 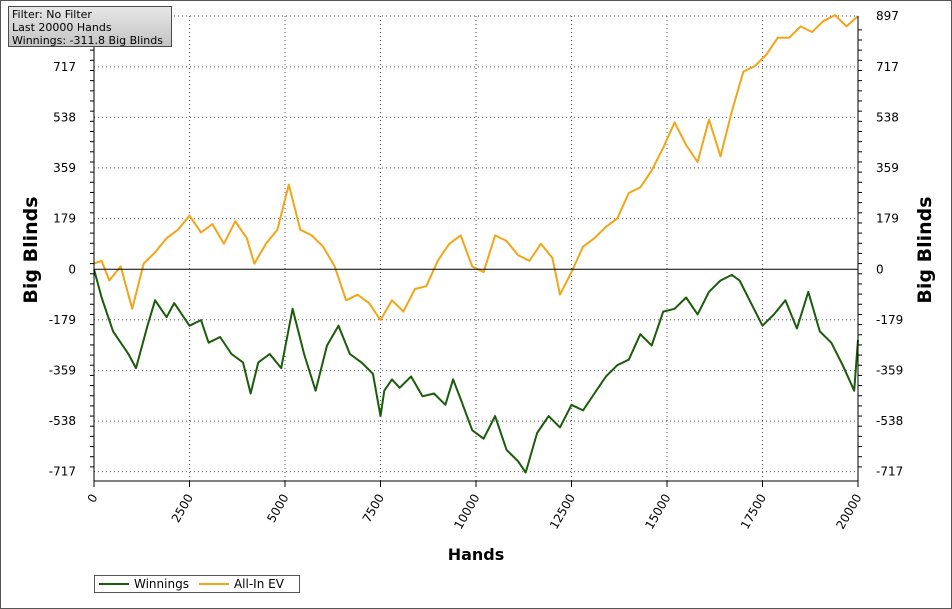 I want to click on legend-label-winnings: Winnings, so click(x=161, y=584).